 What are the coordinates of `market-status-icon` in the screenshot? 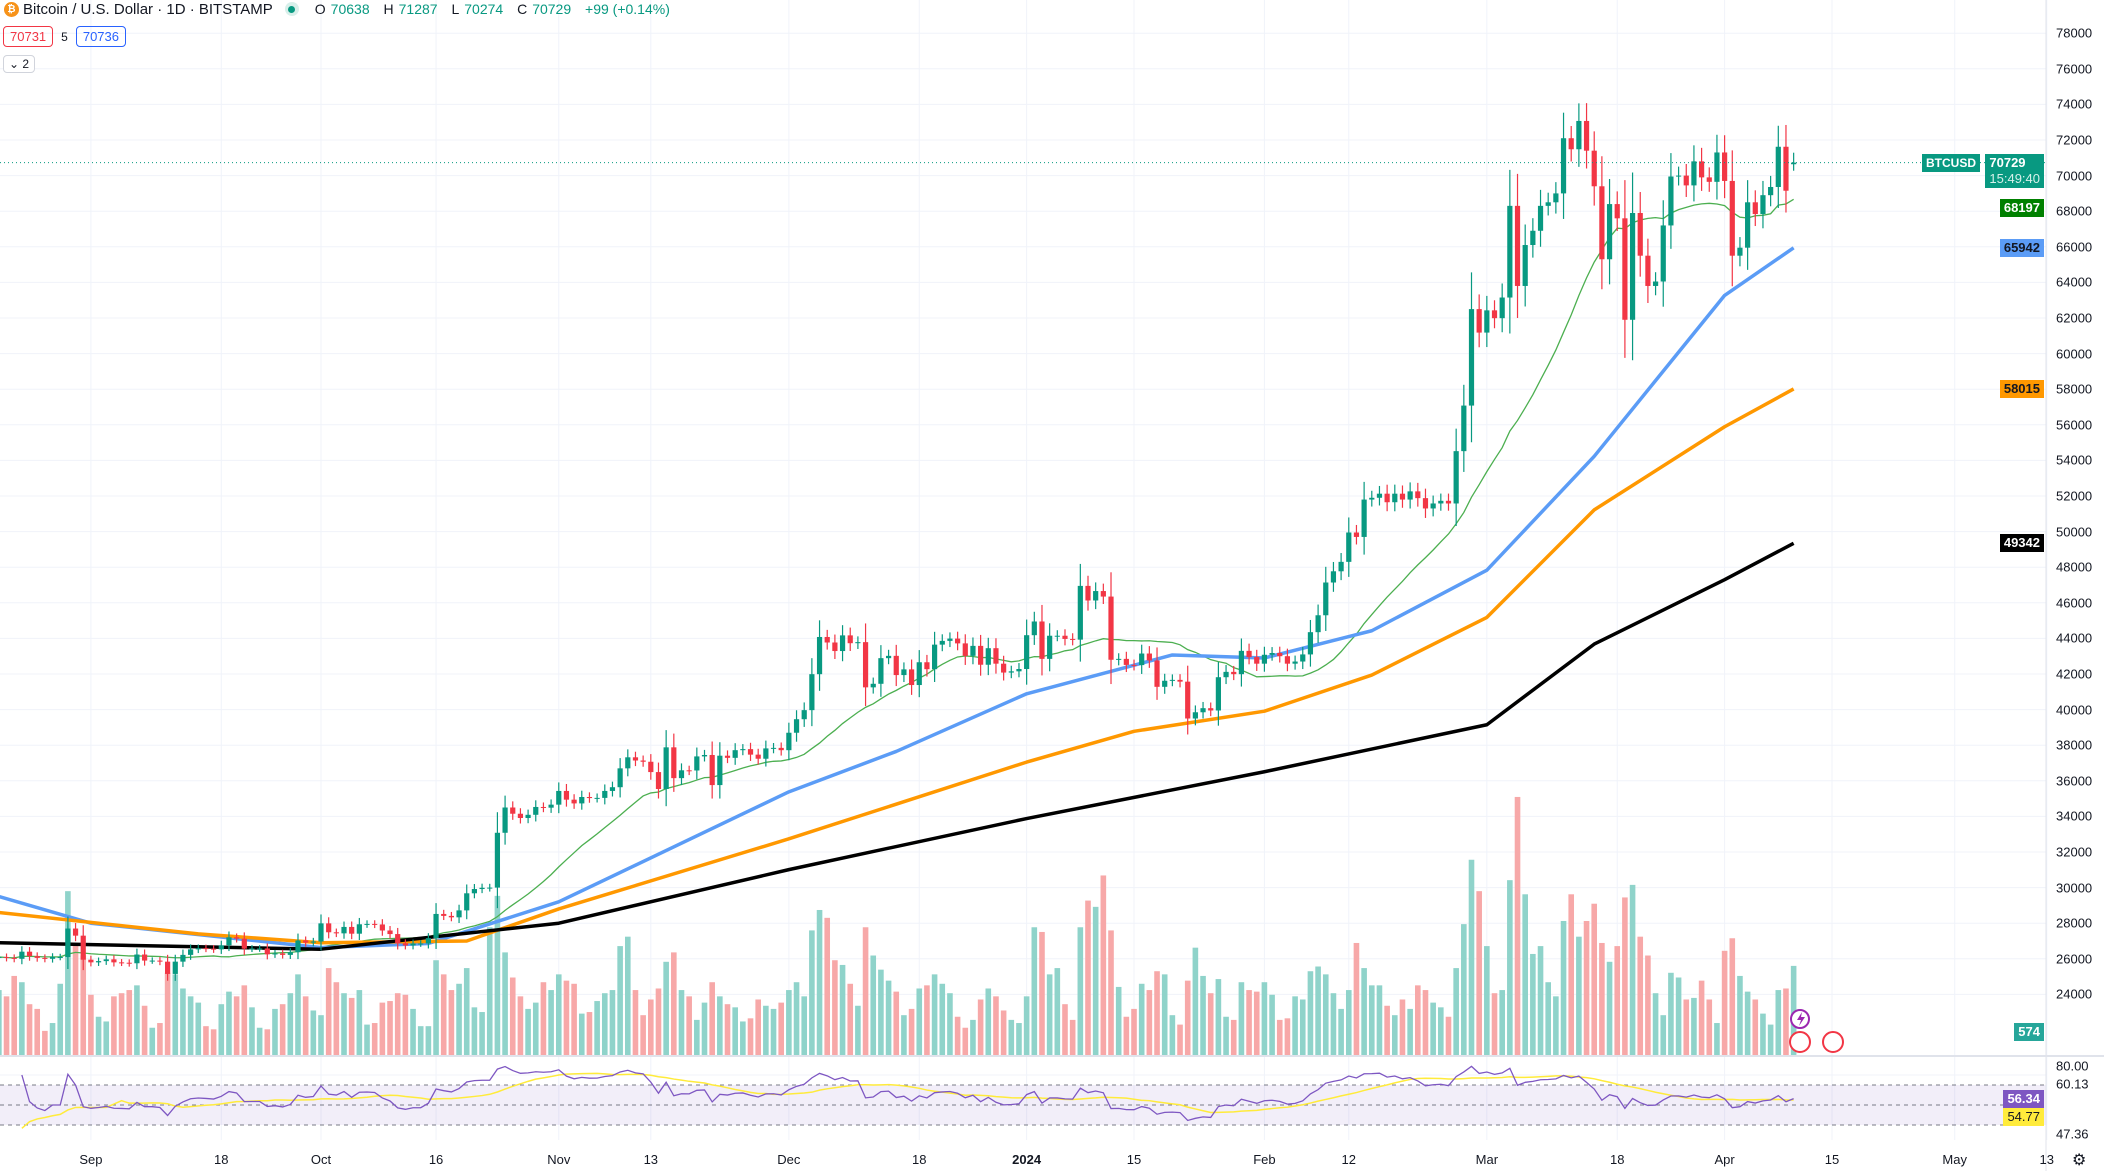 It's located at (291, 9).